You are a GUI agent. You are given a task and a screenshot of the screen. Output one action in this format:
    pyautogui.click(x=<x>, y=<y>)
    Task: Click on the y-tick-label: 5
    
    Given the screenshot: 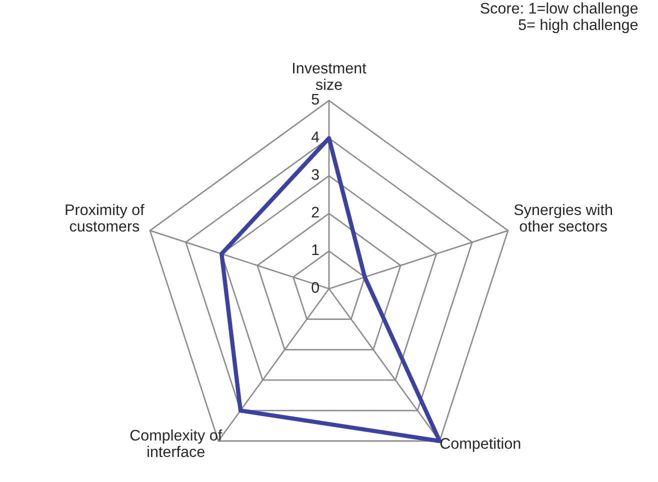 What is the action you would take?
    pyautogui.click(x=315, y=99)
    